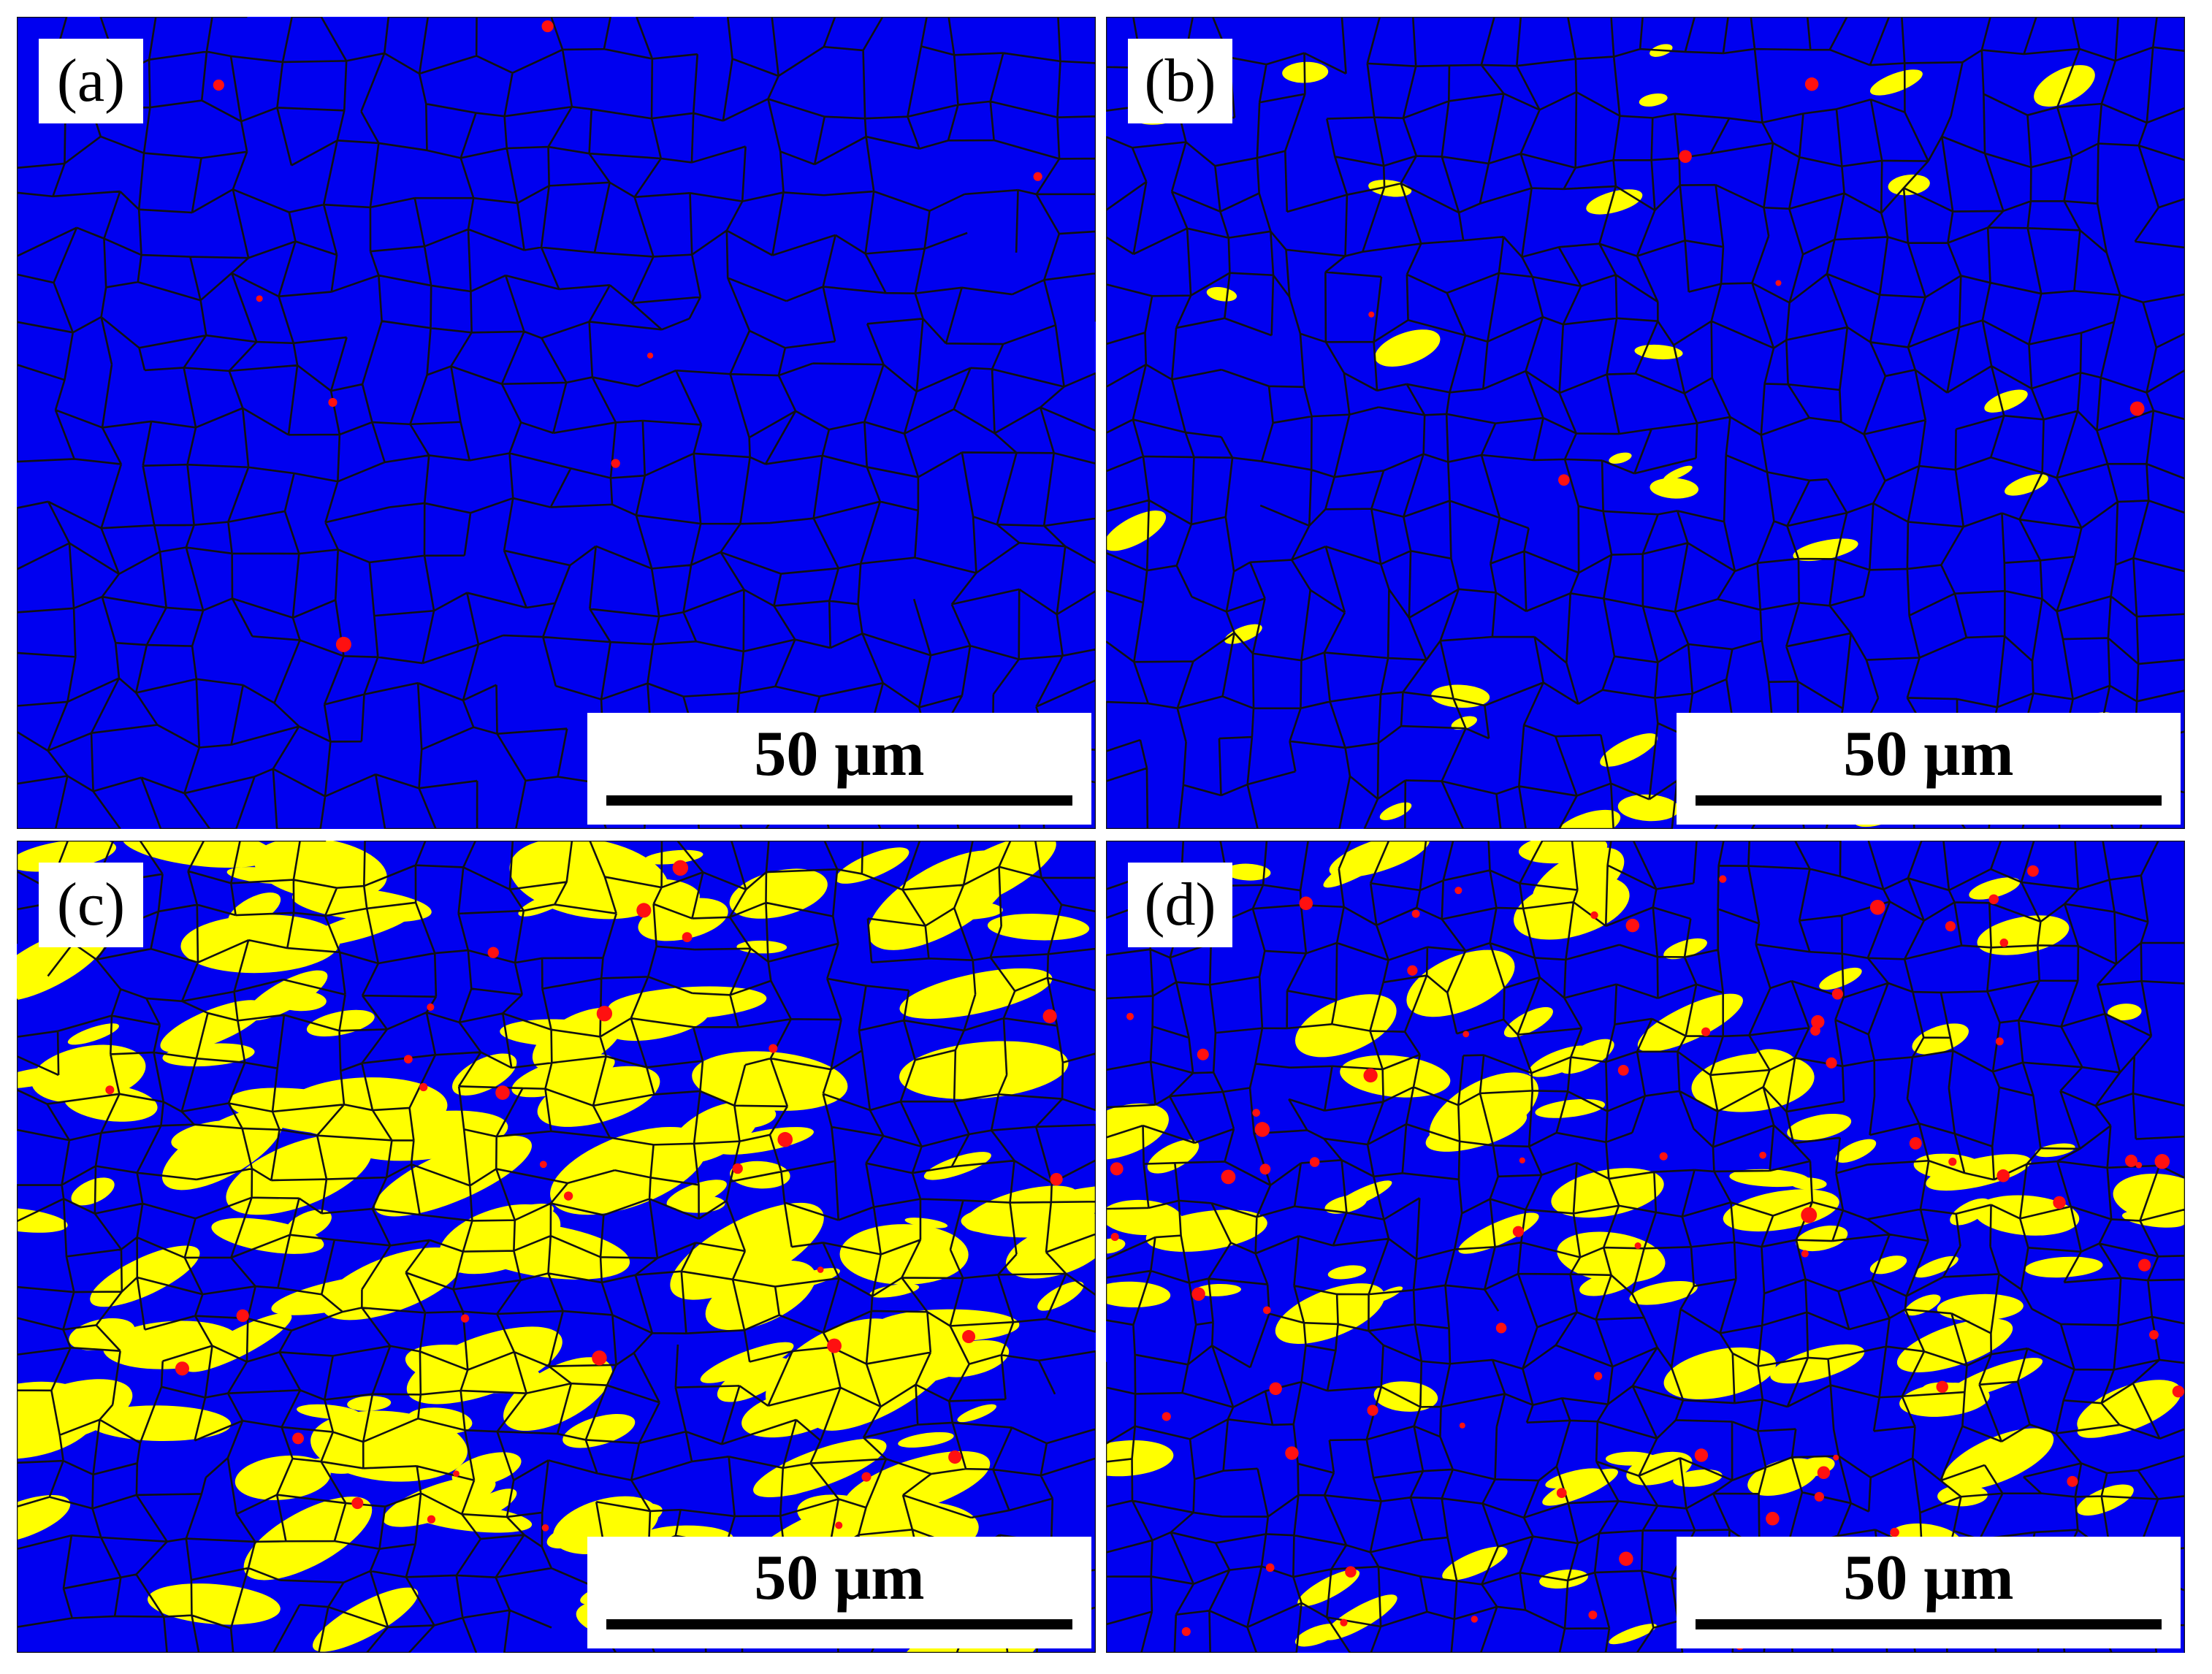 Image resolution: width=2212 pixels, height=1674 pixels. What do you see at coordinates (839, 1624) in the screenshot?
I see `scale-bar` at bounding box center [839, 1624].